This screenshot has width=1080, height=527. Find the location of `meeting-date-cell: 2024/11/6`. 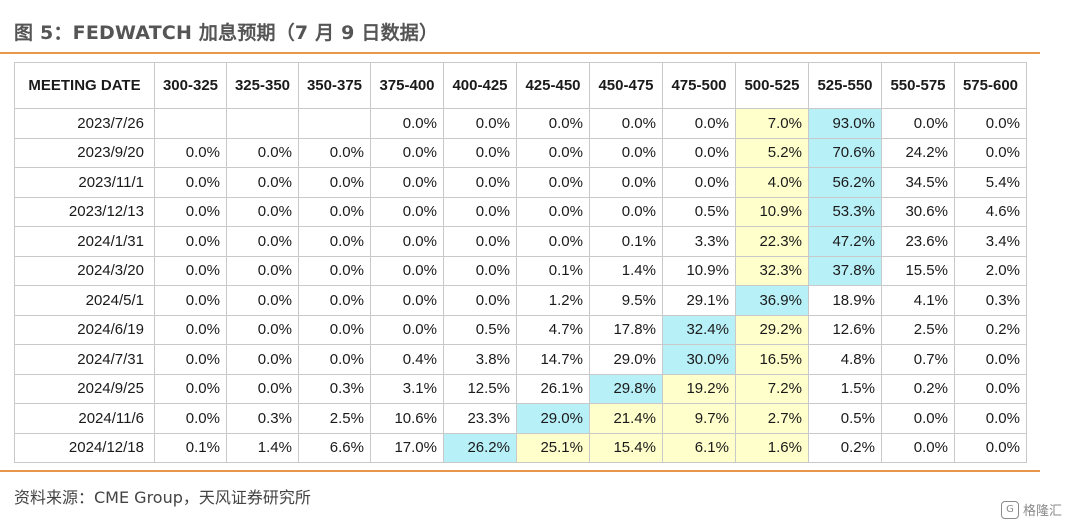

meeting-date-cell: 2024/11/6 is located at coordinates (84, 418).